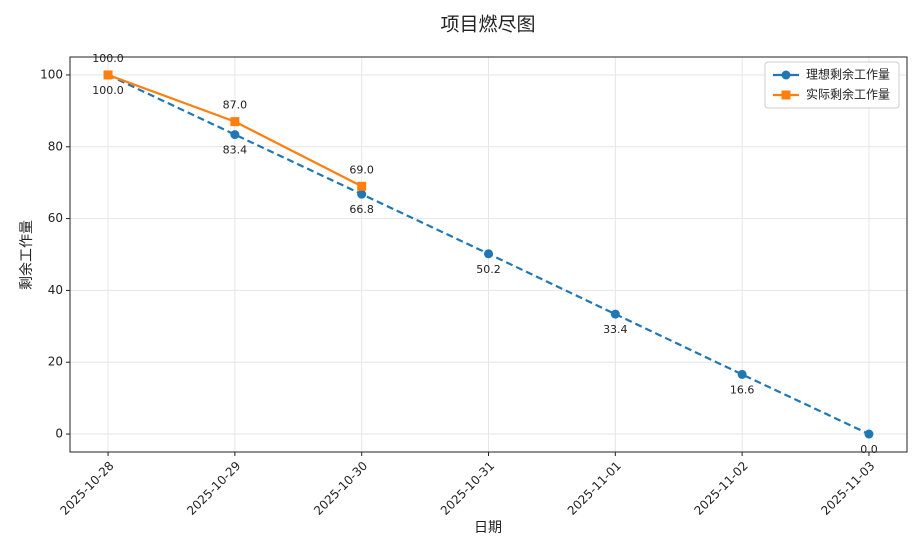 The image size is (920, 545). Describe the element at coordinates (86, 488) in the screenshot. I see `x-tick-label: 2025-10-28` at that location.